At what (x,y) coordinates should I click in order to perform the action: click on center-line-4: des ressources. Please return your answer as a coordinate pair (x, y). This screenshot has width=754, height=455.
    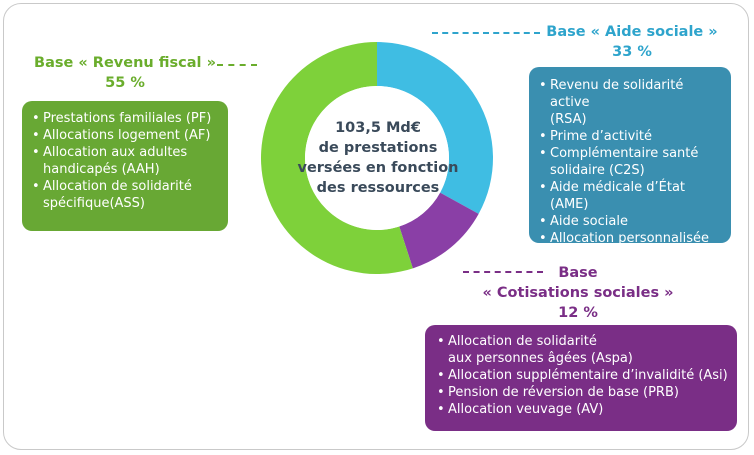
    Looking at the image, I should click on (378, 188).